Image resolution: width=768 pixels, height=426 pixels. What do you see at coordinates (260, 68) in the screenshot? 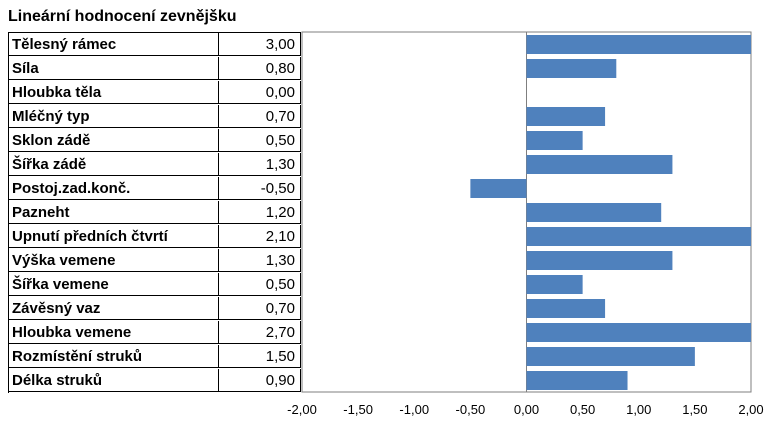
I see `trait-value: 0,80` at bounding box center [260, 68].